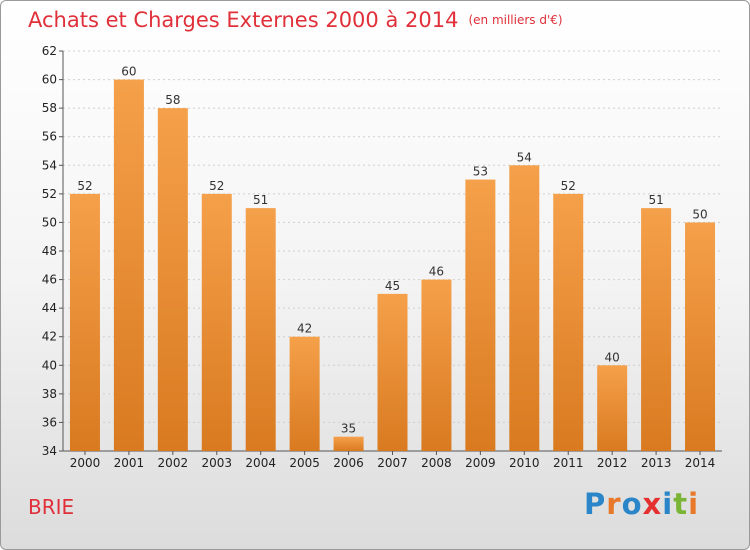 This screenshot has height=550, width=750. I want to click on y-tick-label: 62, so click(49, 51).